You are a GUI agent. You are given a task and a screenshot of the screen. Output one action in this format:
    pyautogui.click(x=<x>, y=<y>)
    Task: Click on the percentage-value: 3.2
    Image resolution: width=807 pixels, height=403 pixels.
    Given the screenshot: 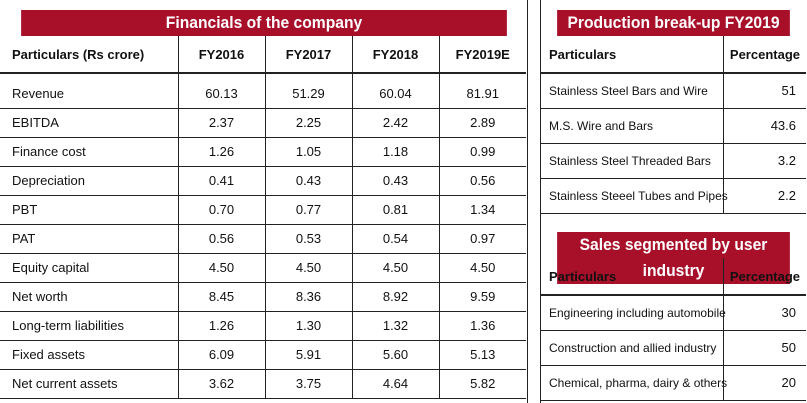 What is the action you would take?
    pyautogui.click(x=764, y=161)
    